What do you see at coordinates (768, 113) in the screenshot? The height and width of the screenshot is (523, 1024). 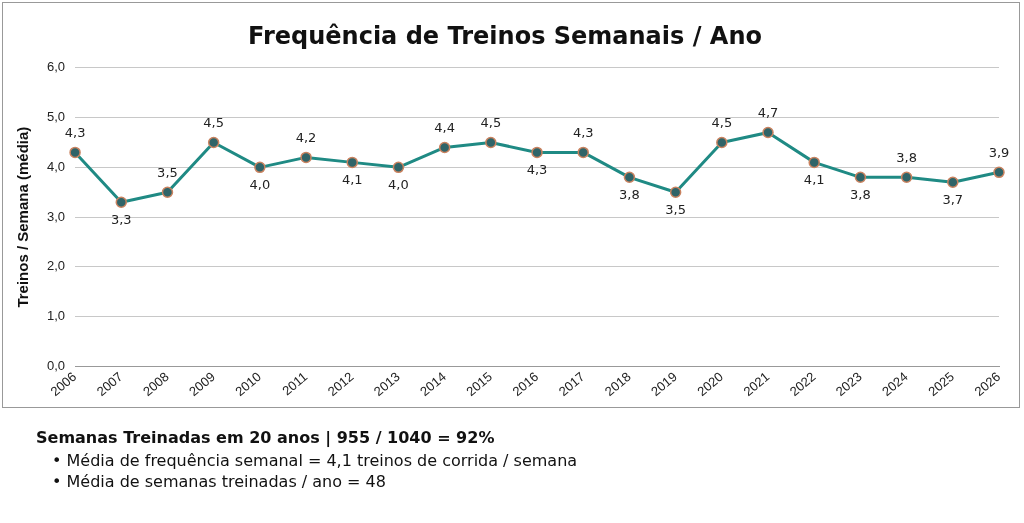 I see `data-label: 4,7` at bounding box center [768, 113].